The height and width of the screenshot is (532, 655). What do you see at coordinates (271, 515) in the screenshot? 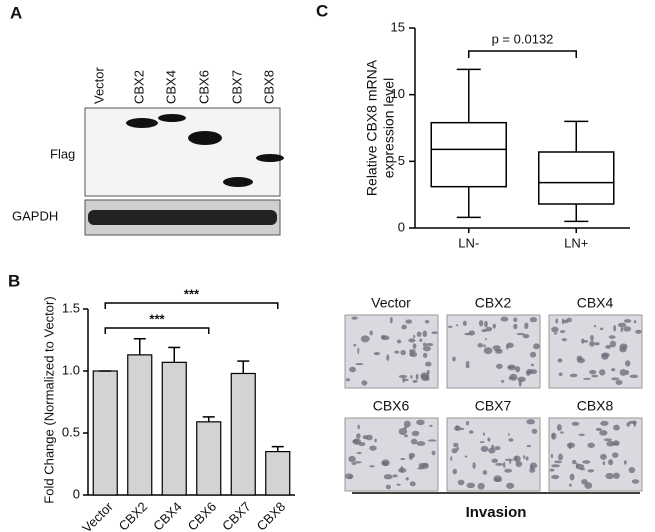
I see `x-tick-label: CBX8` at bounding box center [271, 515].